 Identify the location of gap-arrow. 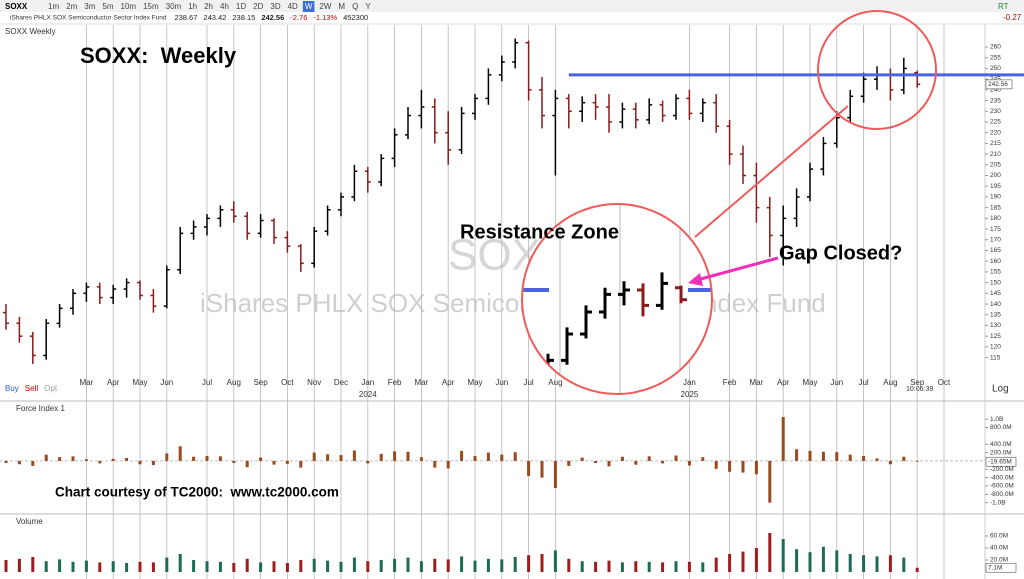
(737, 269).